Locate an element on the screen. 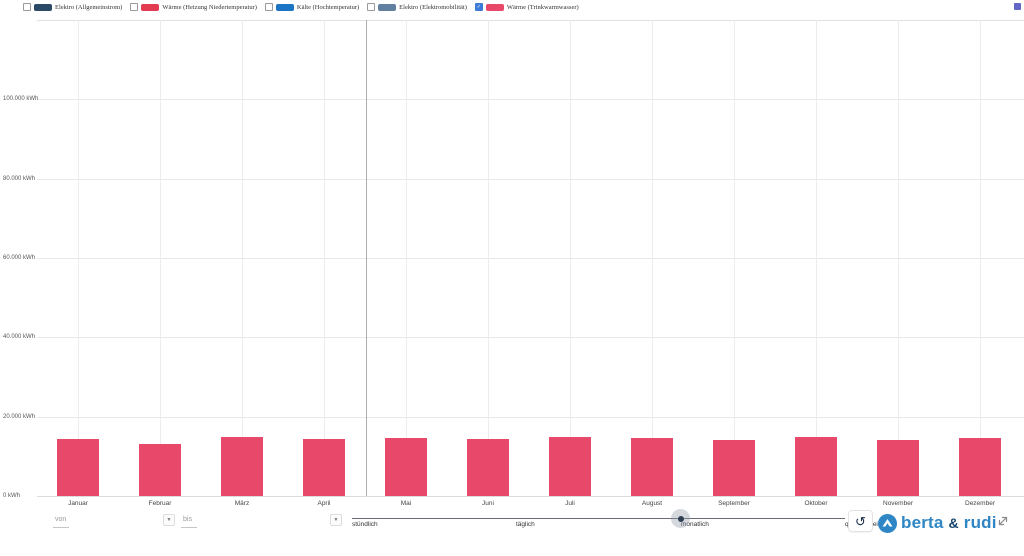  bar-Oktober is located at coordinates (816, 466).